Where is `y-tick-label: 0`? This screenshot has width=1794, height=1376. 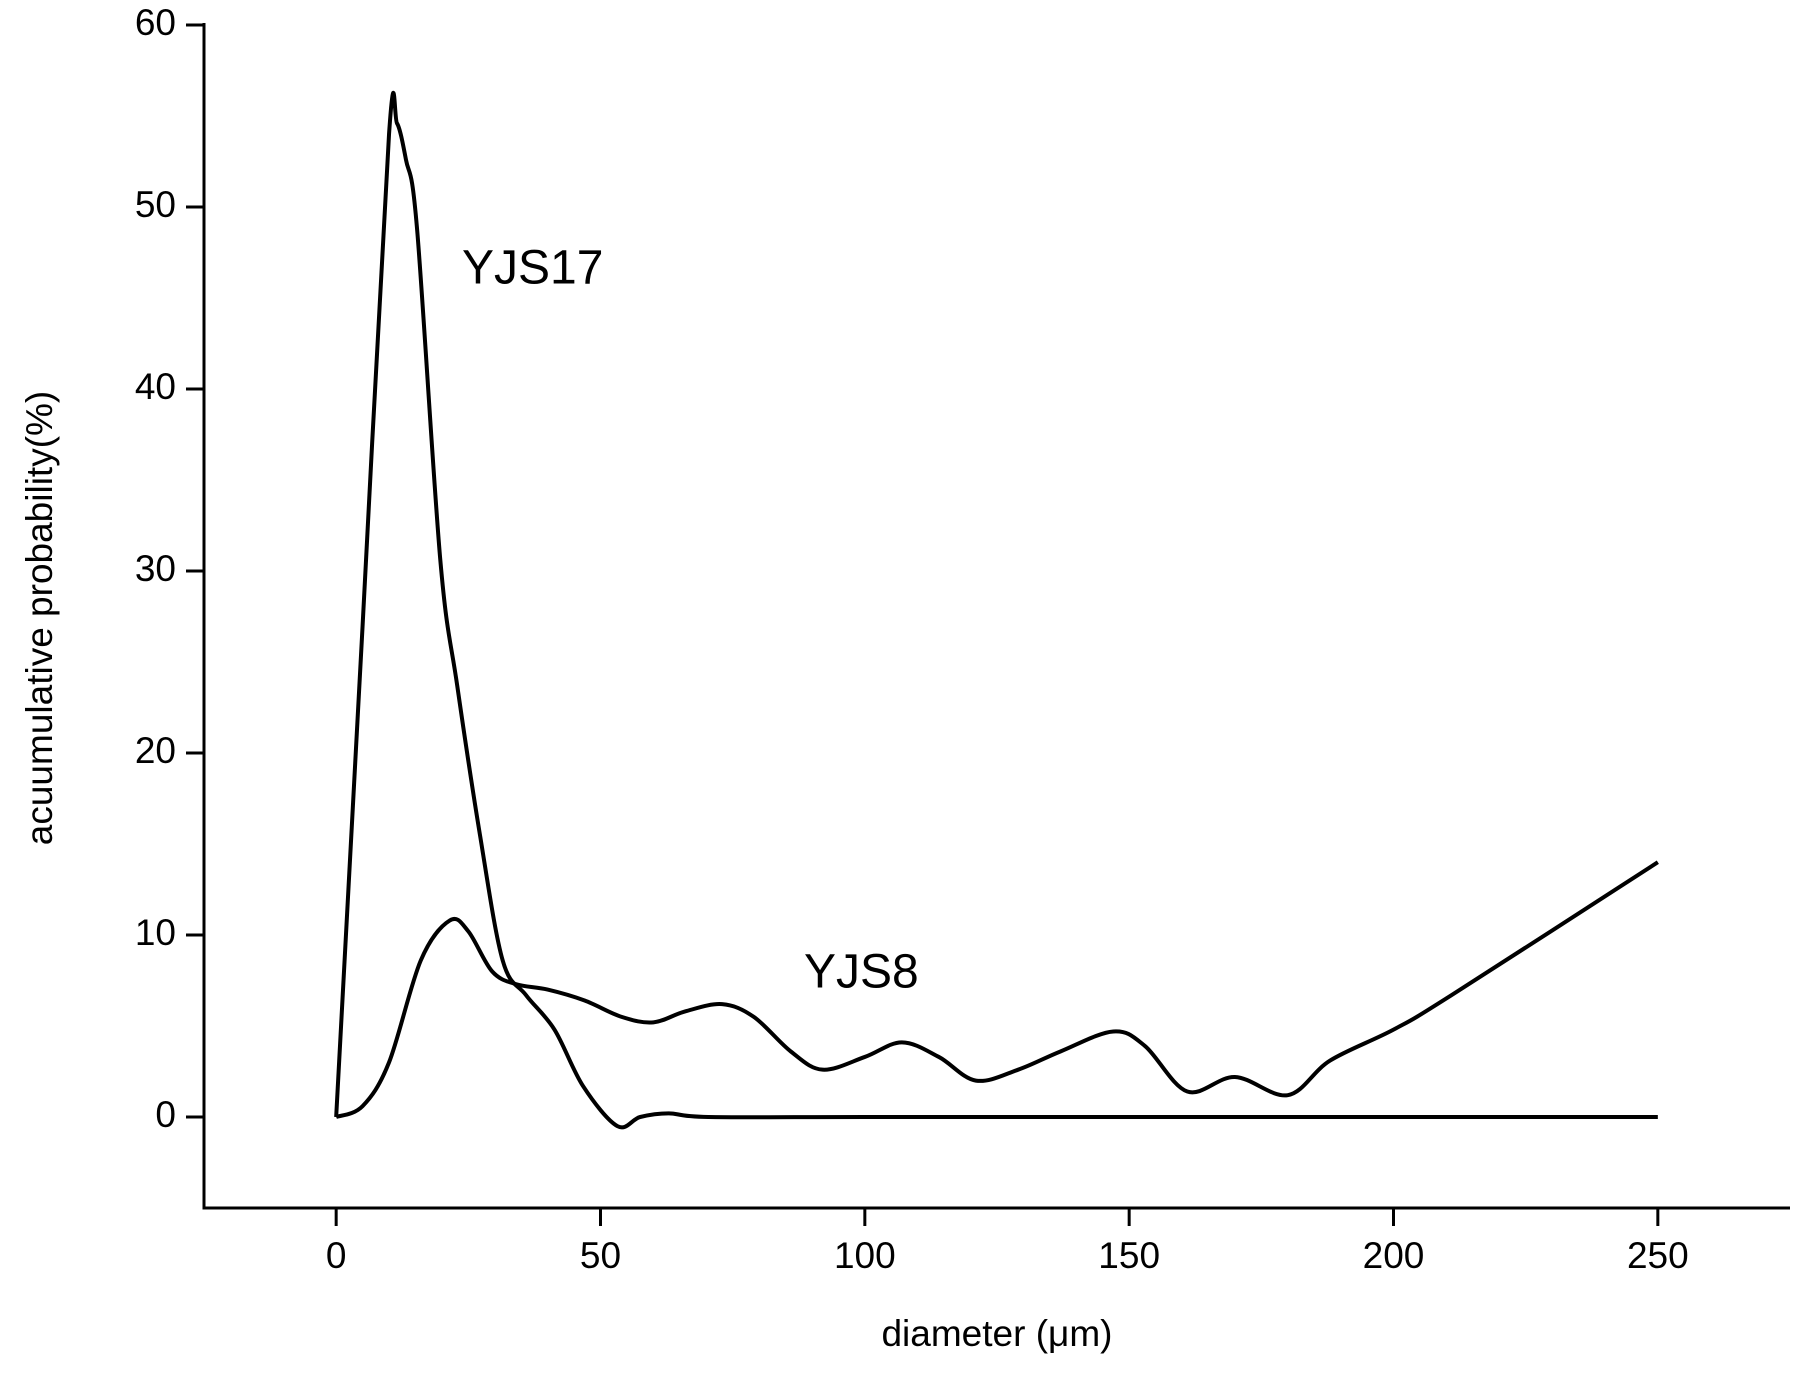
y-tick-label: 0 is located at coordinates (165, 1114).